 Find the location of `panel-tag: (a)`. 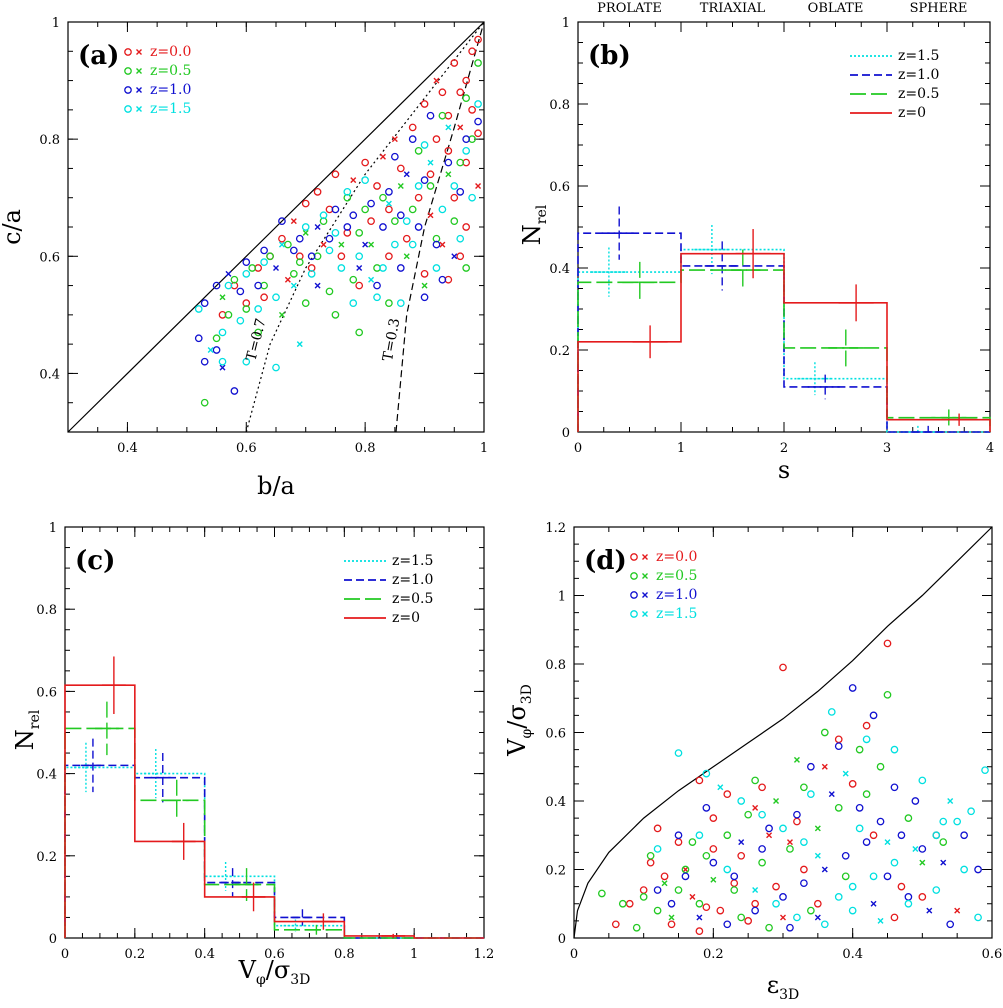

panel-tag: (a) is located at coordinates (98, 56).